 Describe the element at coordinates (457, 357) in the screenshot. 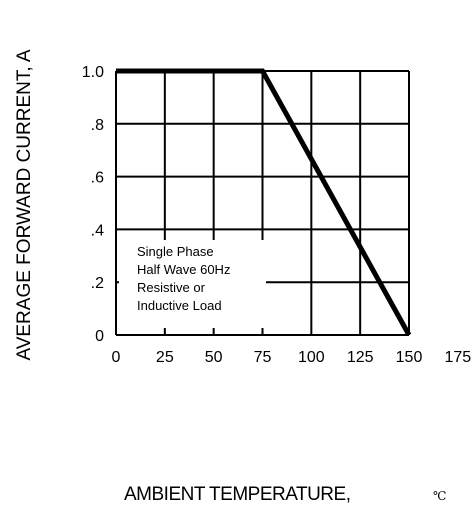

I see `x-tick-label: 175` at that location.